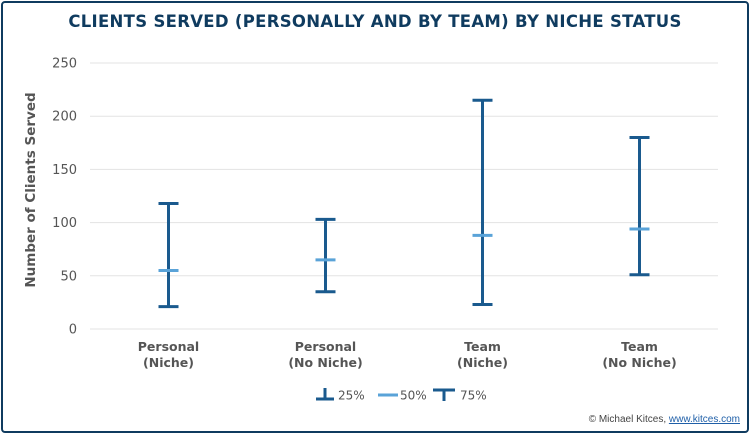  Describe the element at coordinates (351, 396) in the screenshot. I see `legend-25-label: 25%` at that location.